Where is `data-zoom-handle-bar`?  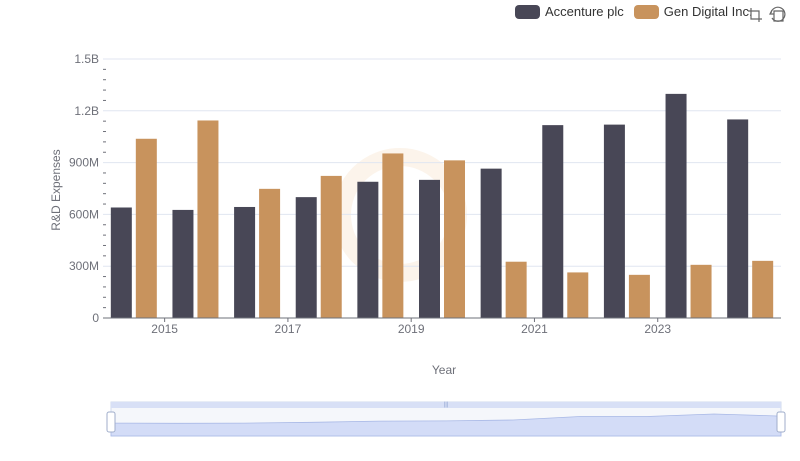 data-zoom-handle-bar is located at coordinates (446, 405).